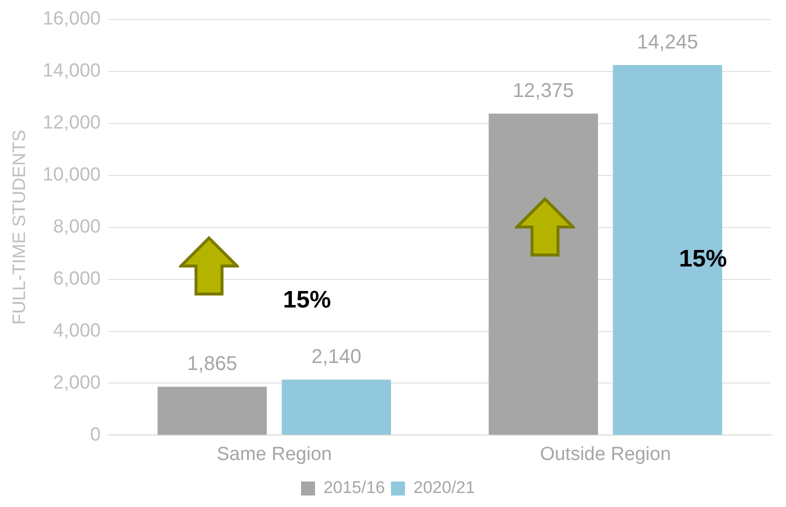  I want to click on y-tick-label: 8,000, so click(77, 227).